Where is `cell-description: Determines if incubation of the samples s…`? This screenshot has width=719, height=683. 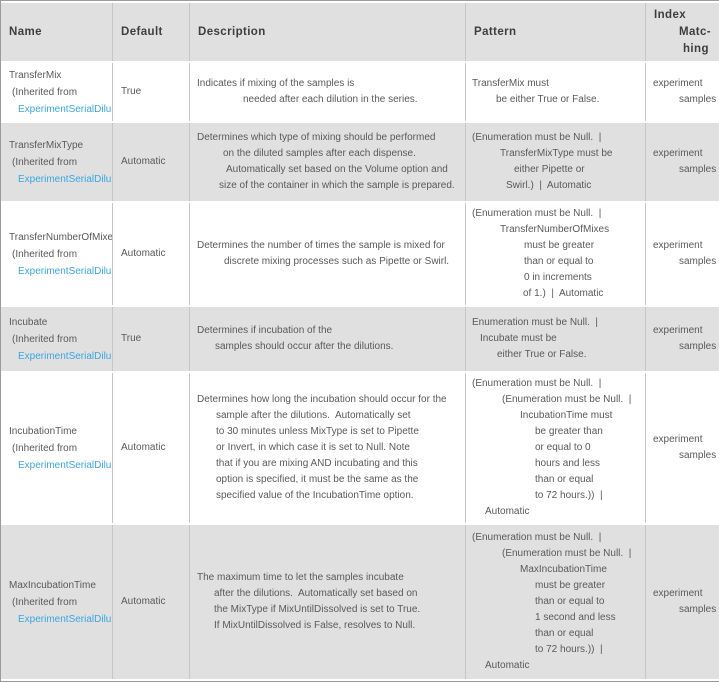 cell-description: Determines if incubation of the samples s… is located at coordinates (328, 339).